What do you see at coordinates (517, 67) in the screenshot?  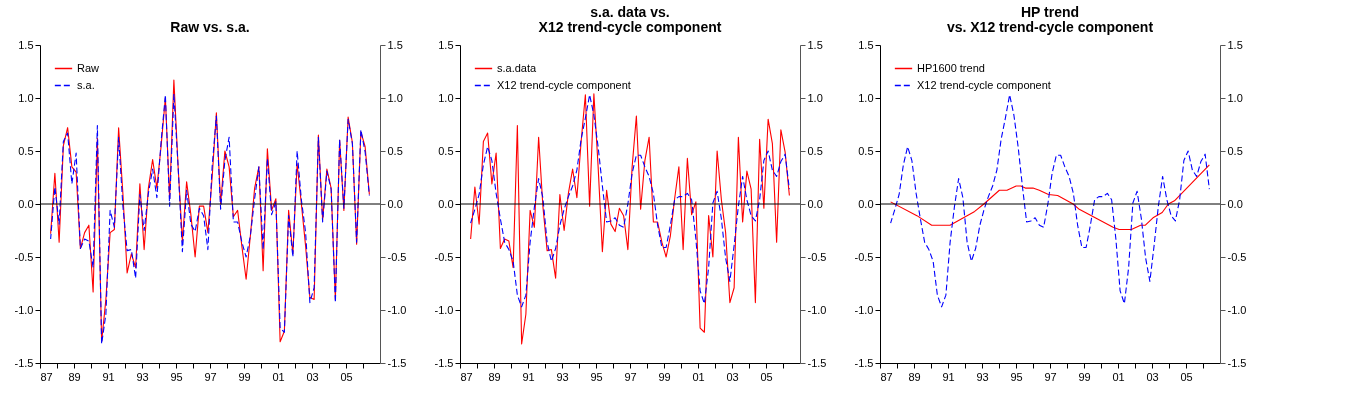 I see `legend-label: s.a.data` at bounding box center [517, 67].